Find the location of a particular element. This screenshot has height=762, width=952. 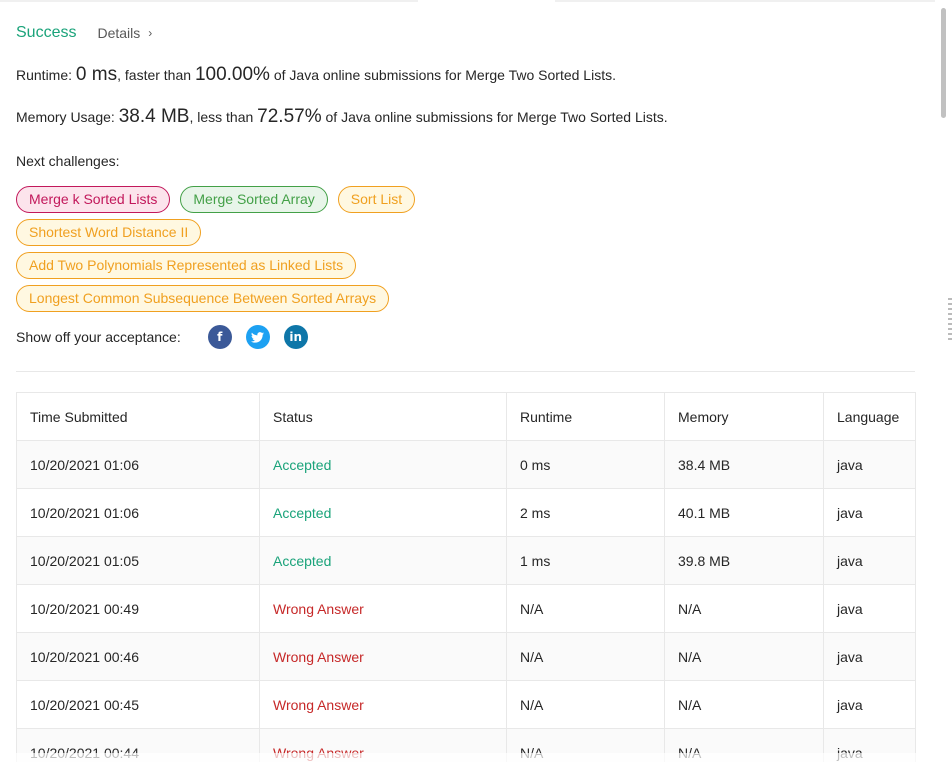

cell-memory: 40.1 MB is located at coordinates (744, 512).